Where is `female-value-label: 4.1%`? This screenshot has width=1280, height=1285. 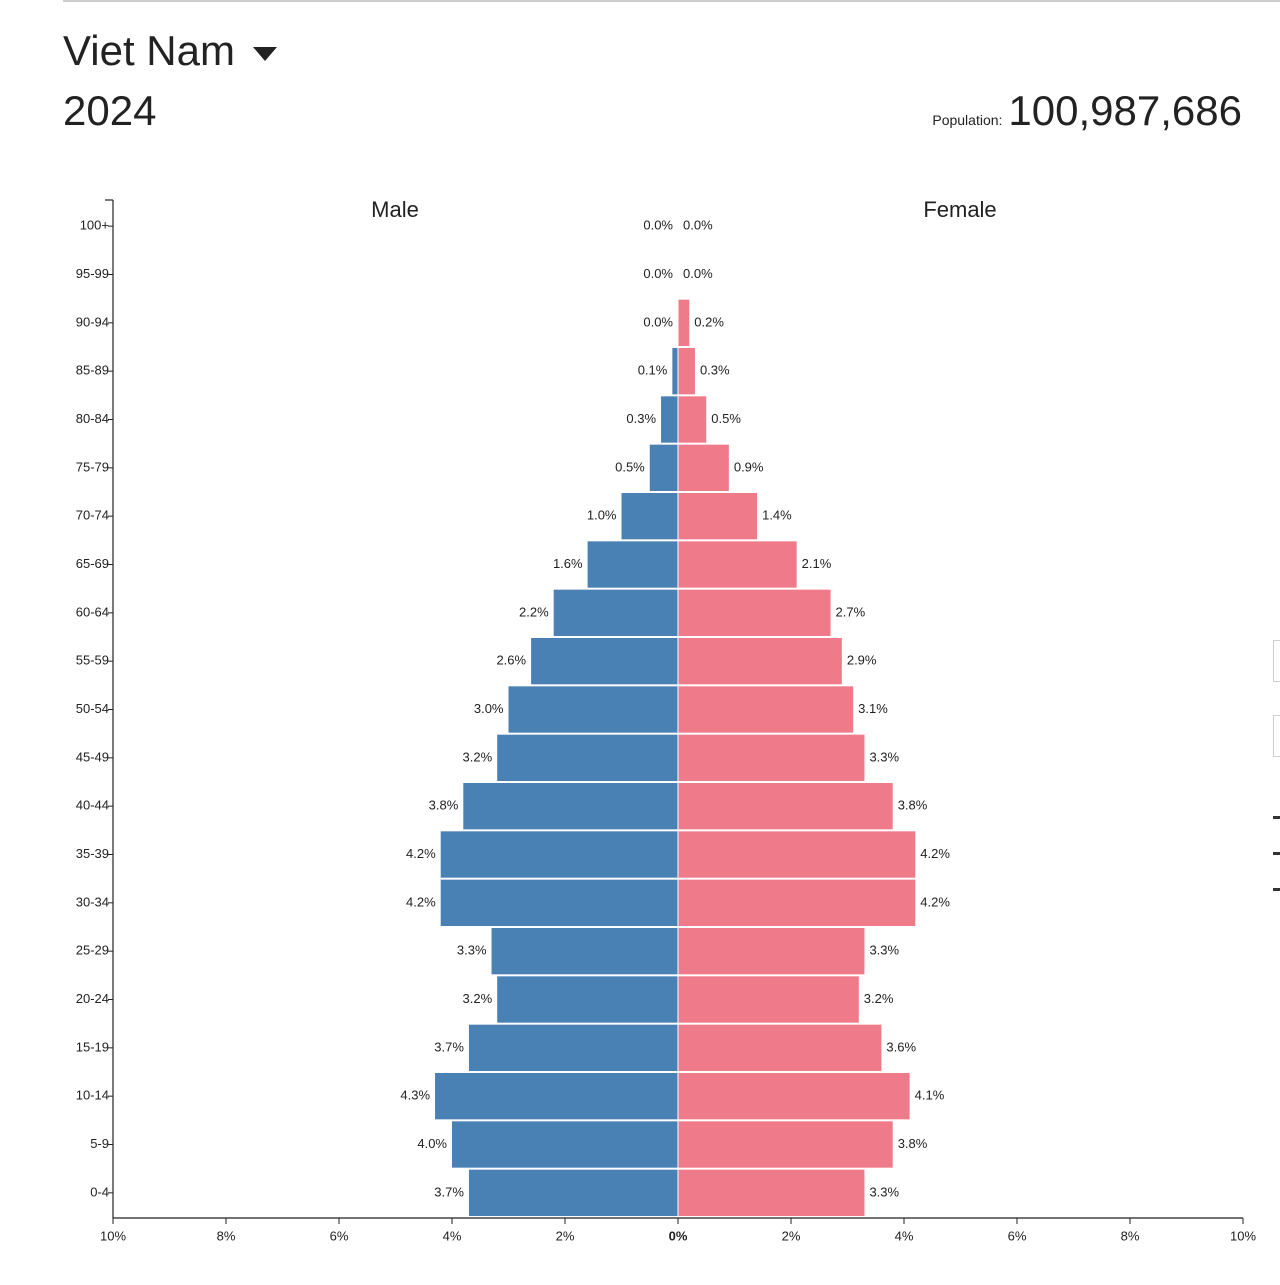 female-value-label: 4.1% is located at coordinates (930, 1095).